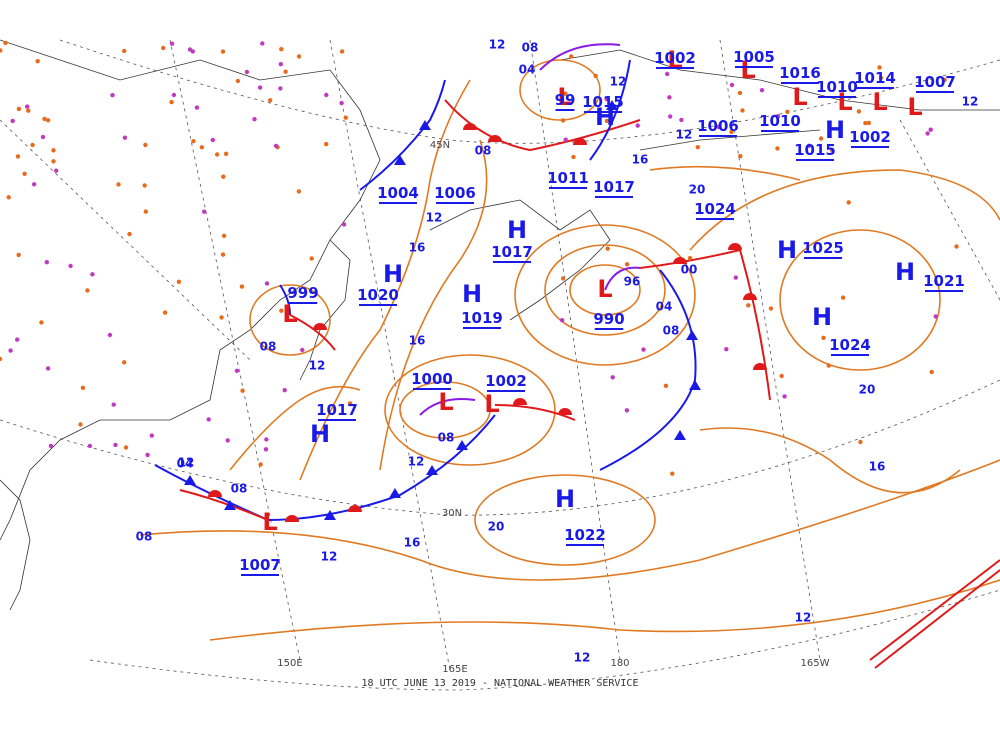 The width and height of the screenshot is (1000, 733). I want to click on pressure-value: 1015, so click(815, 150).